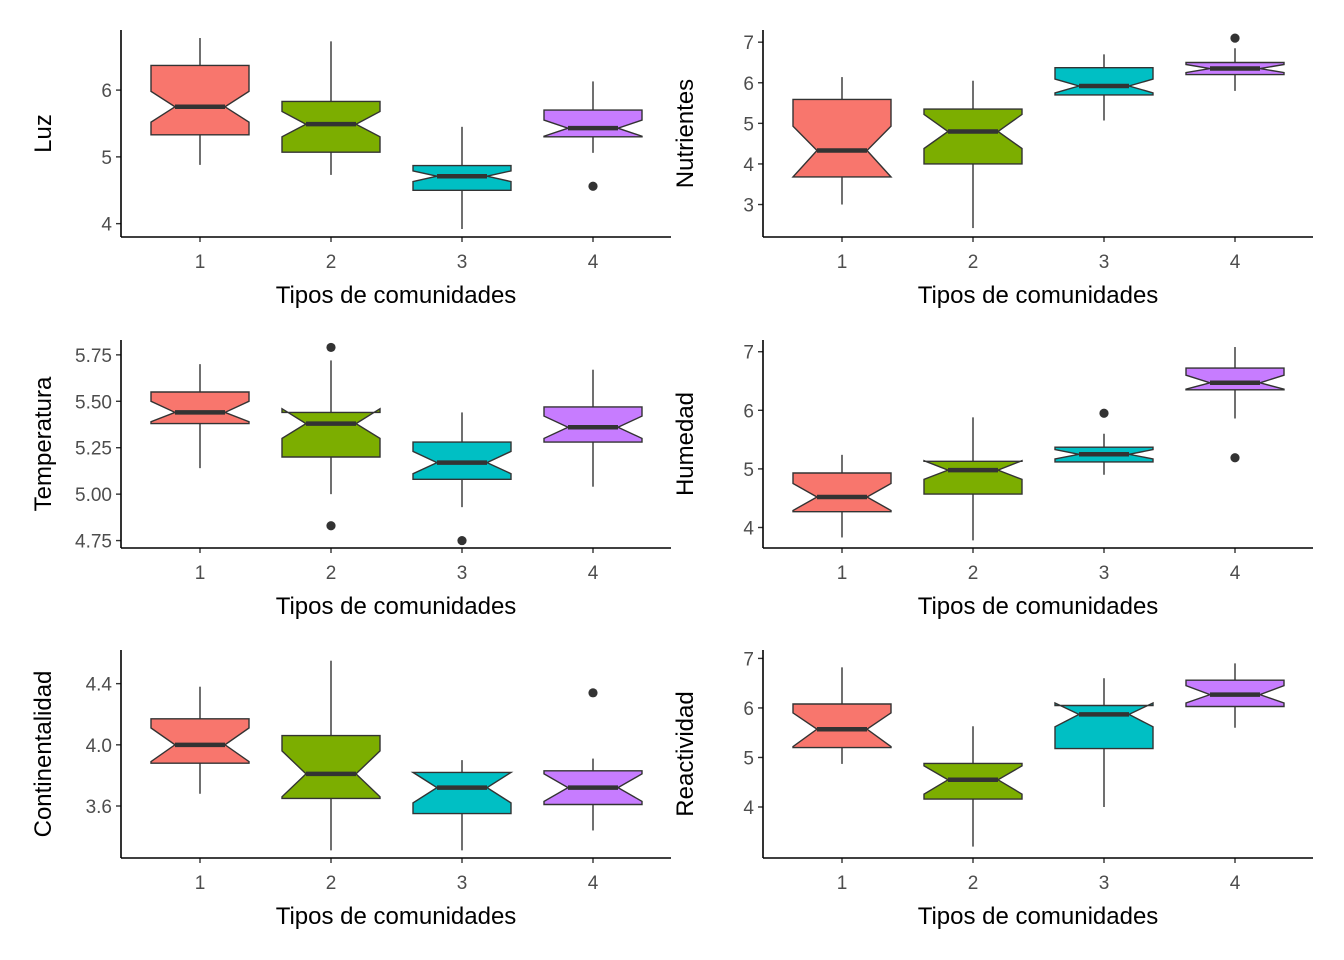 The width and height of the screenshot is (1344, 960). Describe the element at coordinates (93, 542) in the screenshot. I see `y-tick-label: 4.75` at that location.